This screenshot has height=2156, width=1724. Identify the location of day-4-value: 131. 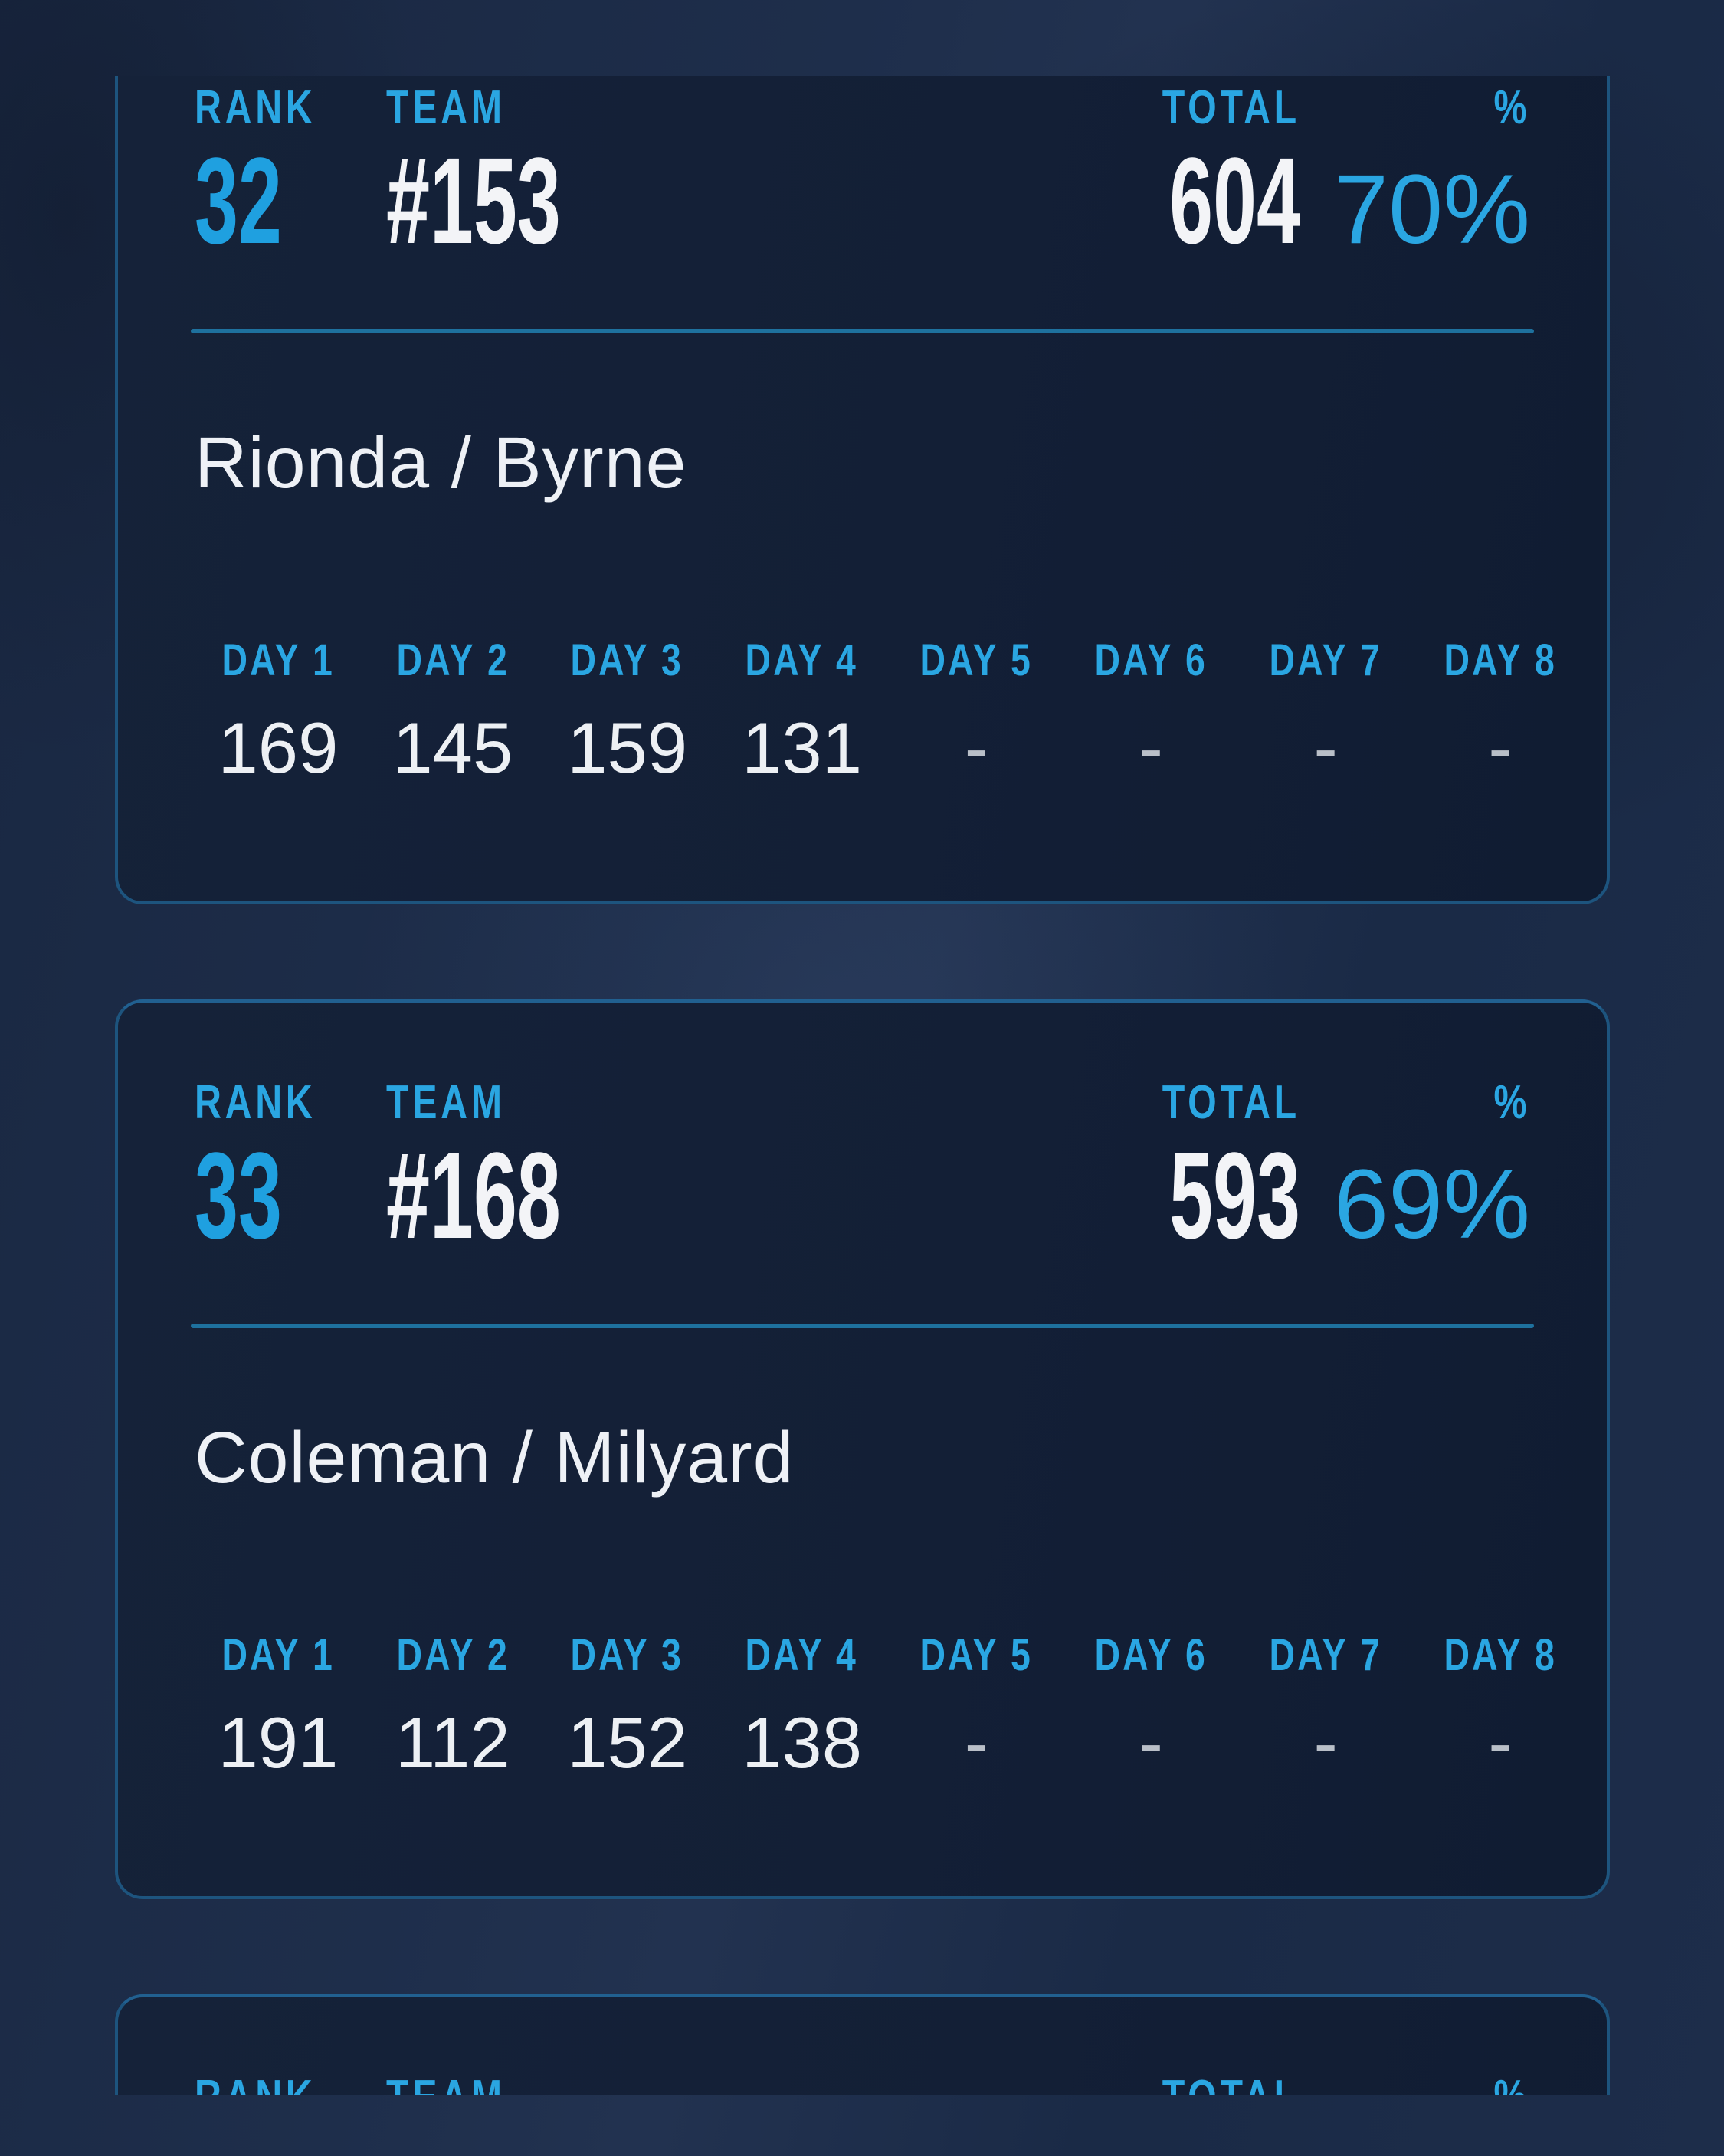
(802, 747).